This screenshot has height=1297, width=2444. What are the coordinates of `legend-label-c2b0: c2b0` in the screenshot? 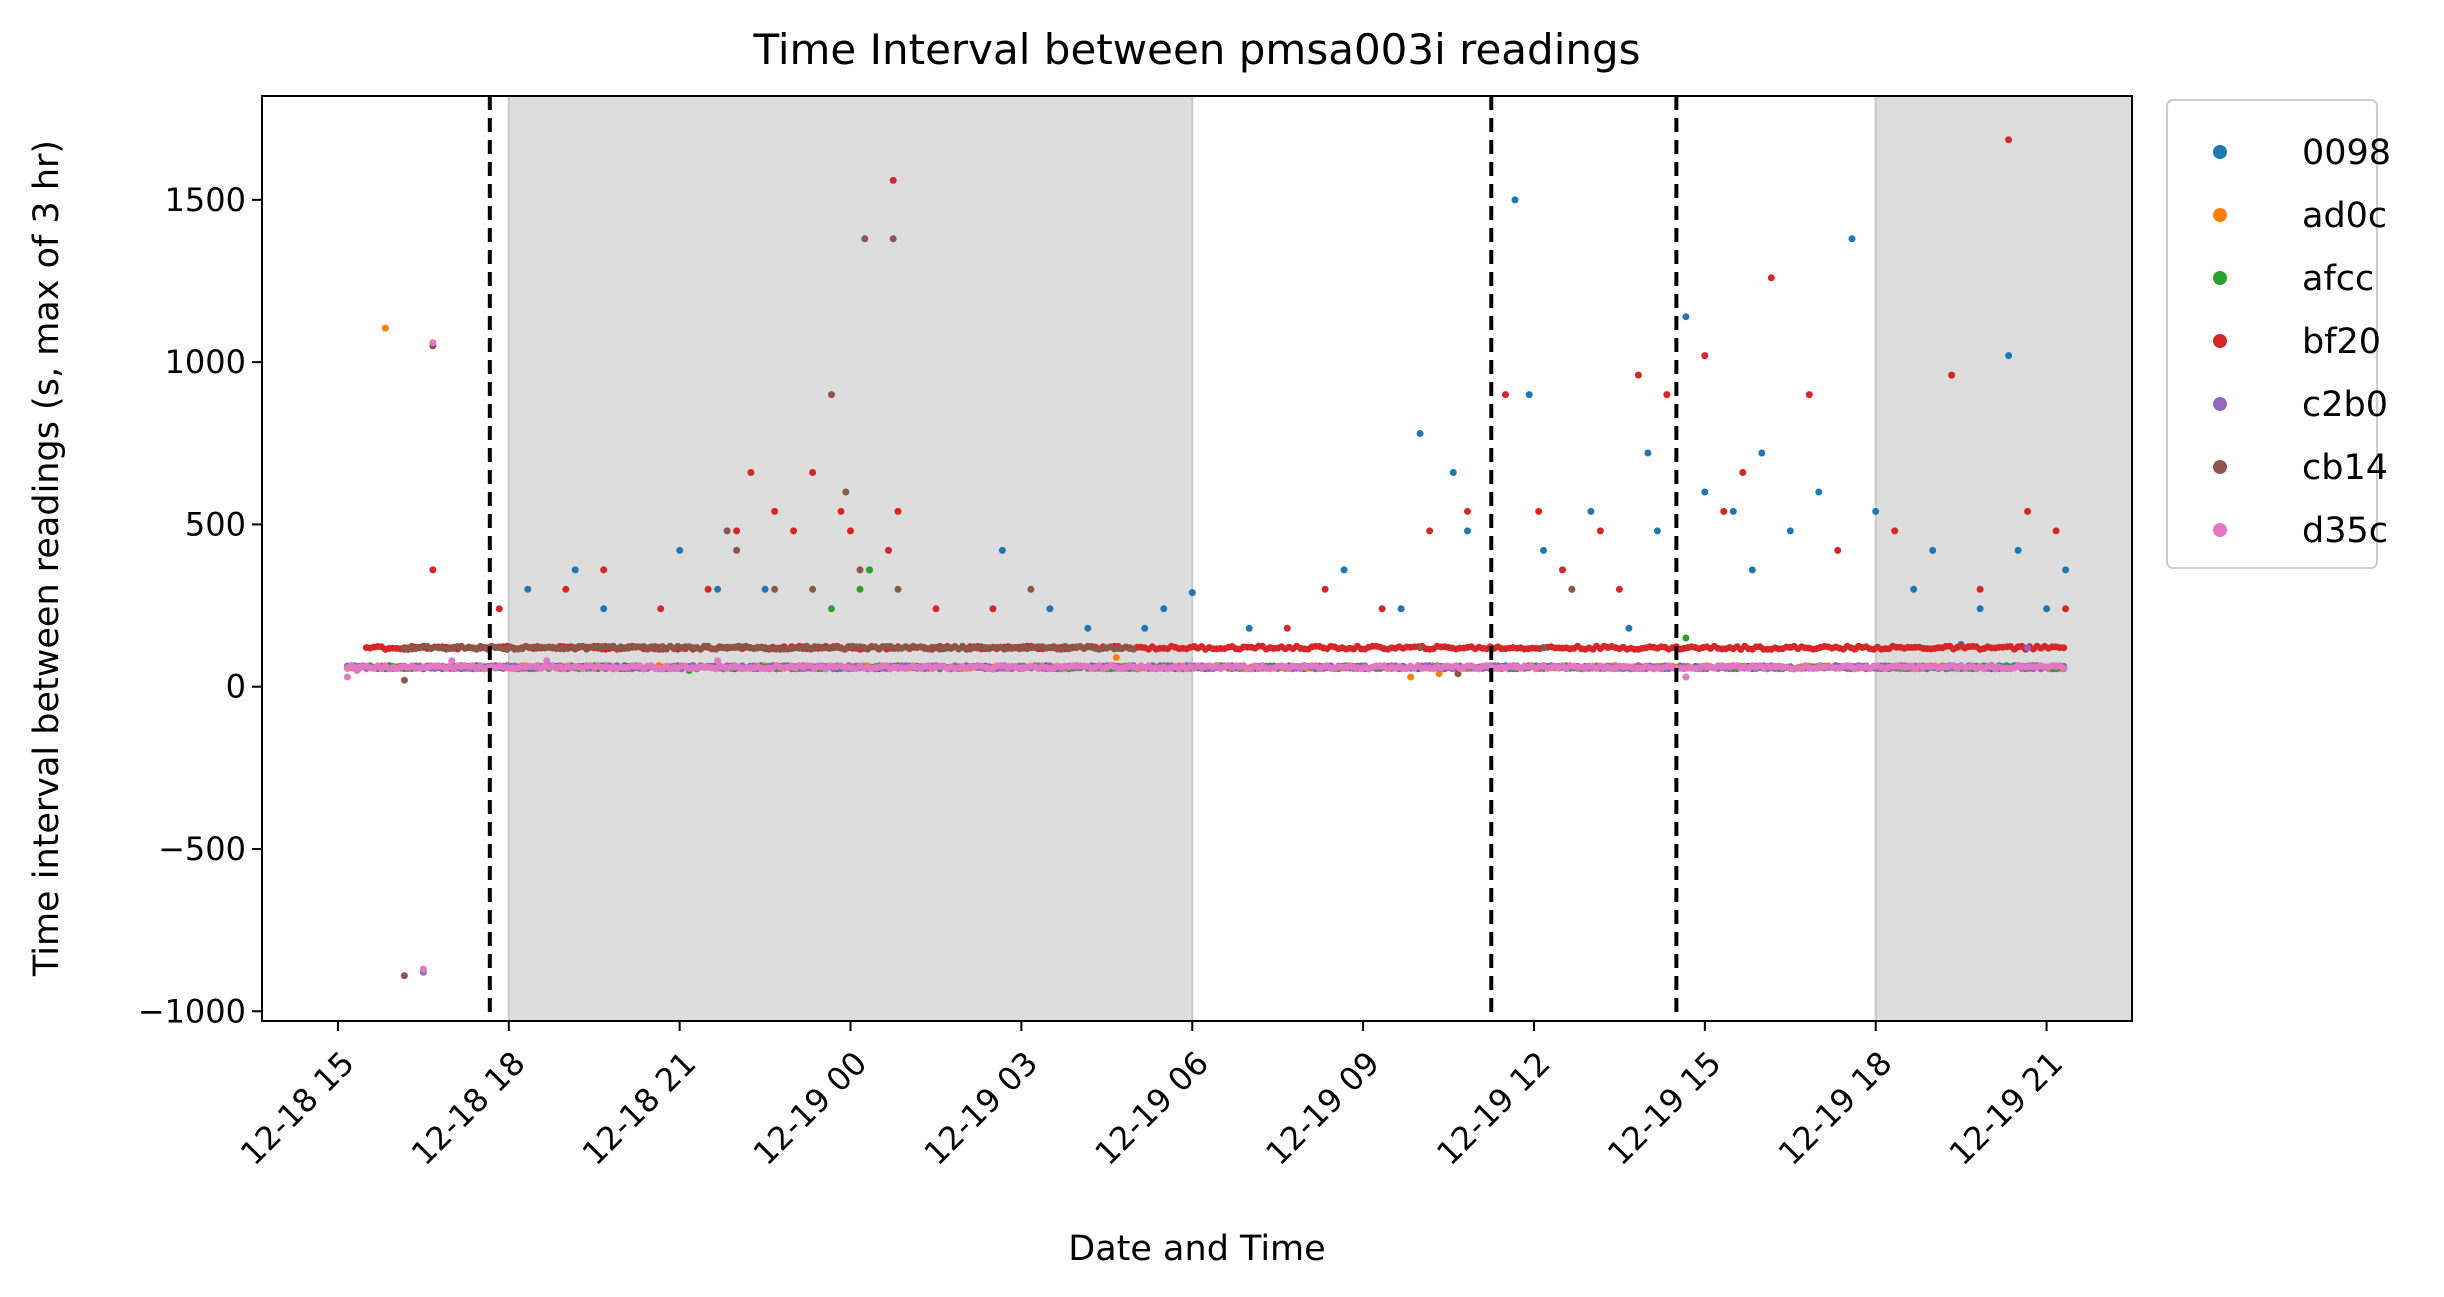 It's located at (2345, 405).